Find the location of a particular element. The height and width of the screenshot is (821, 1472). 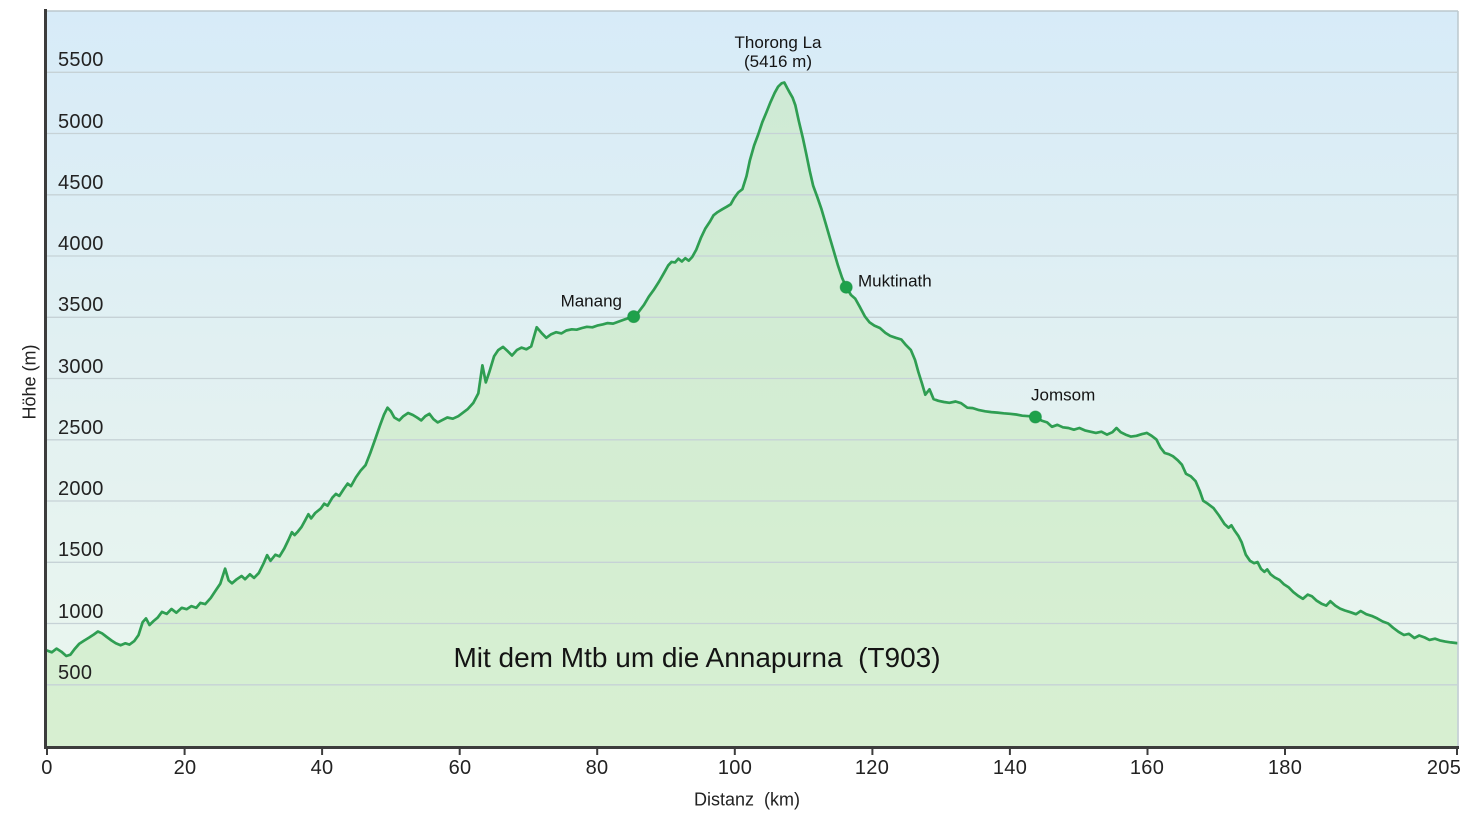

y-tick-label: 2500 is located at coordinates (81, 428).